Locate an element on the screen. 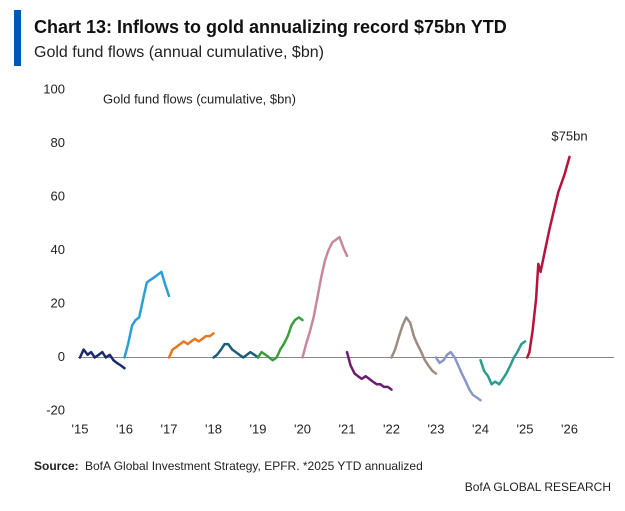  y-tick-label: 60 is located at coordinates (58, 195).